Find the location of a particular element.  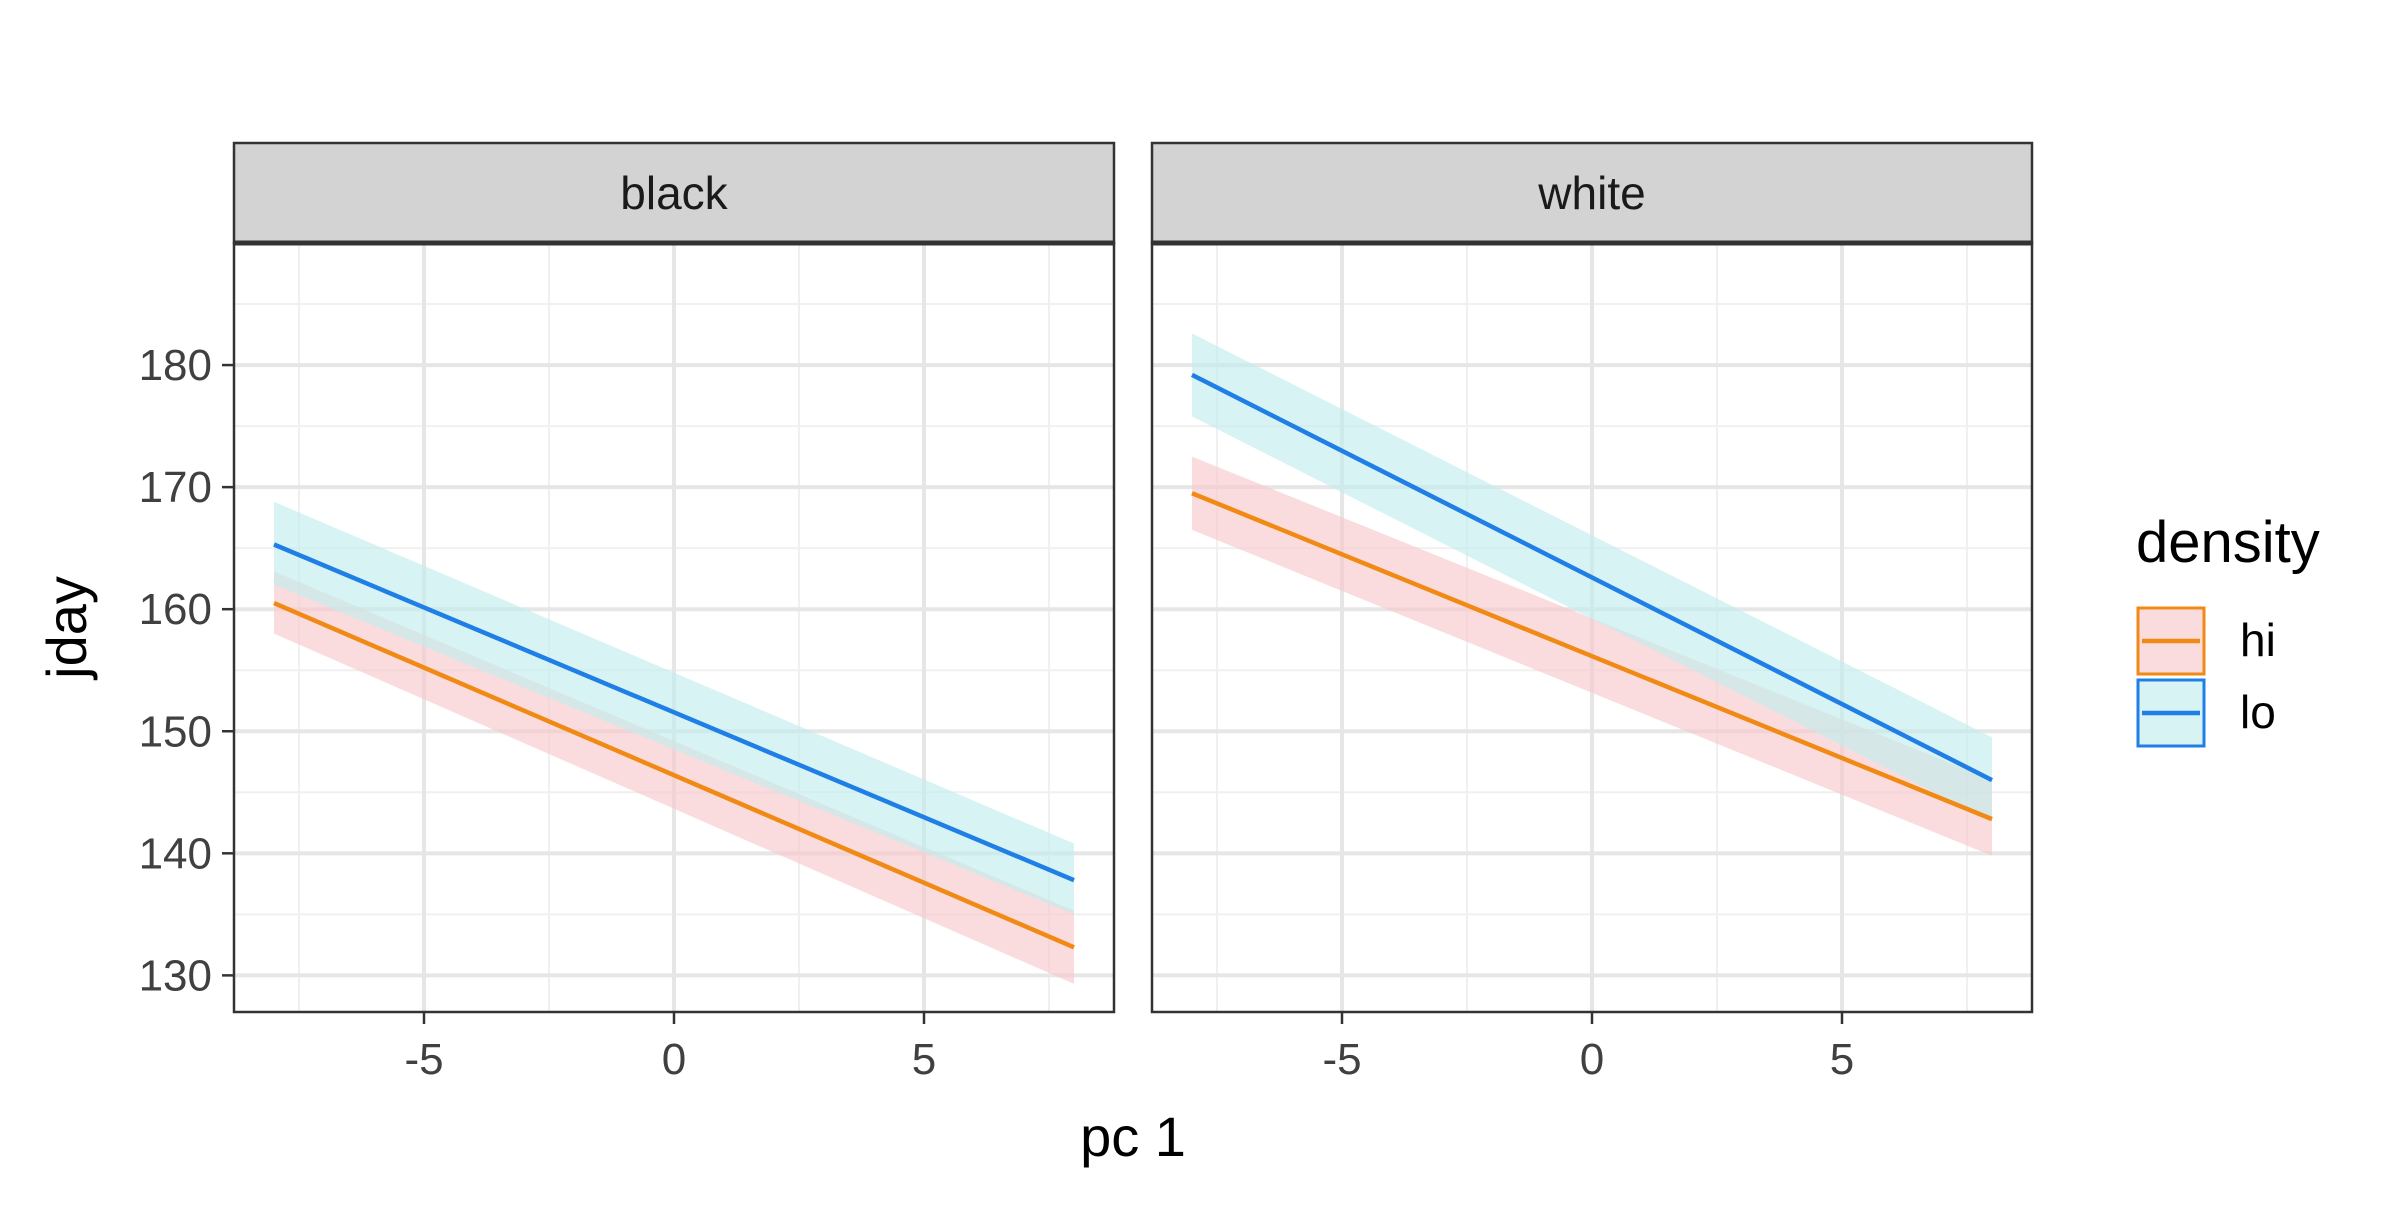

facet-strip-label: white is located at coordinates (1591, 193).